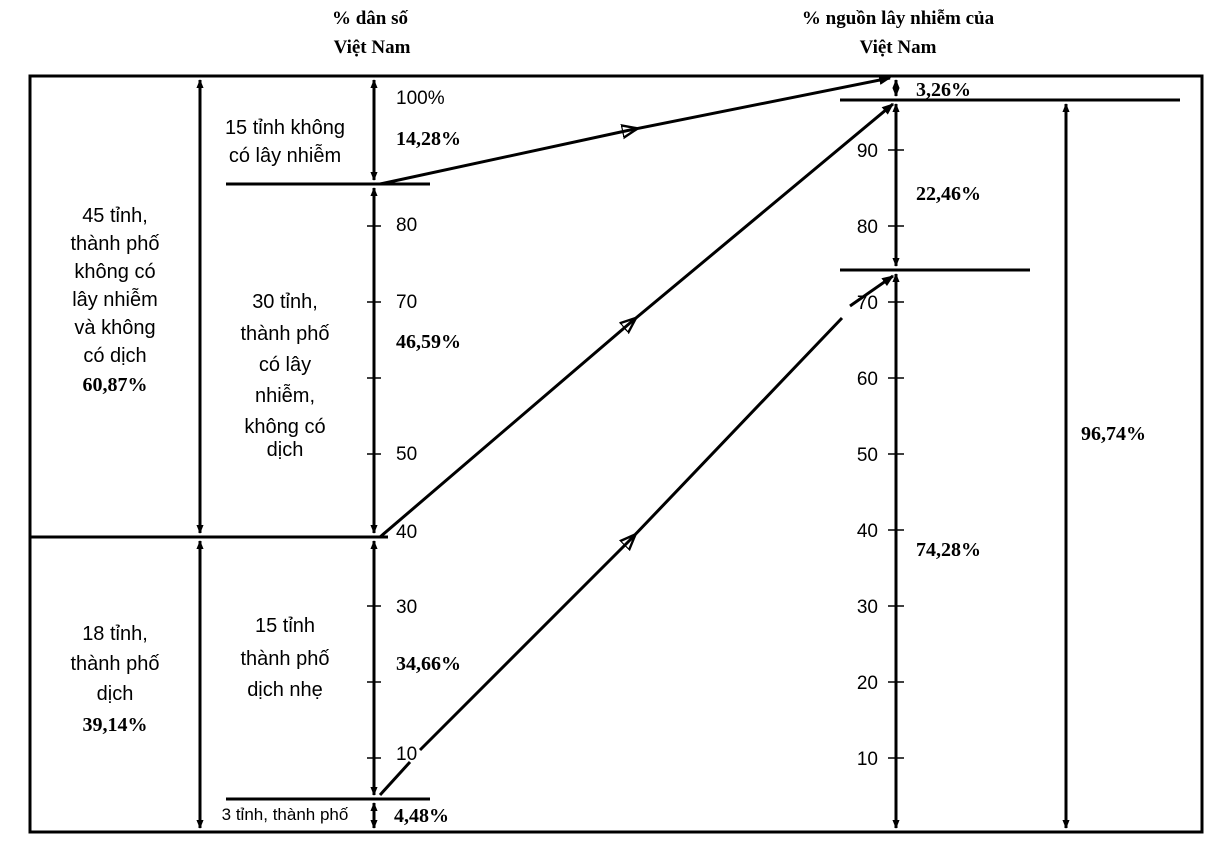 This screenshot has width=1228, height=852. I want to click on svg-text: 80, so click(867, 227).